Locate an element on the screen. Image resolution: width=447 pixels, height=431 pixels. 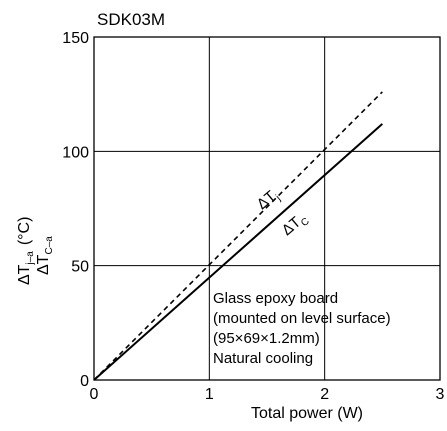
series-tc-prefix: ΔT is located at coordinates (292, 226).